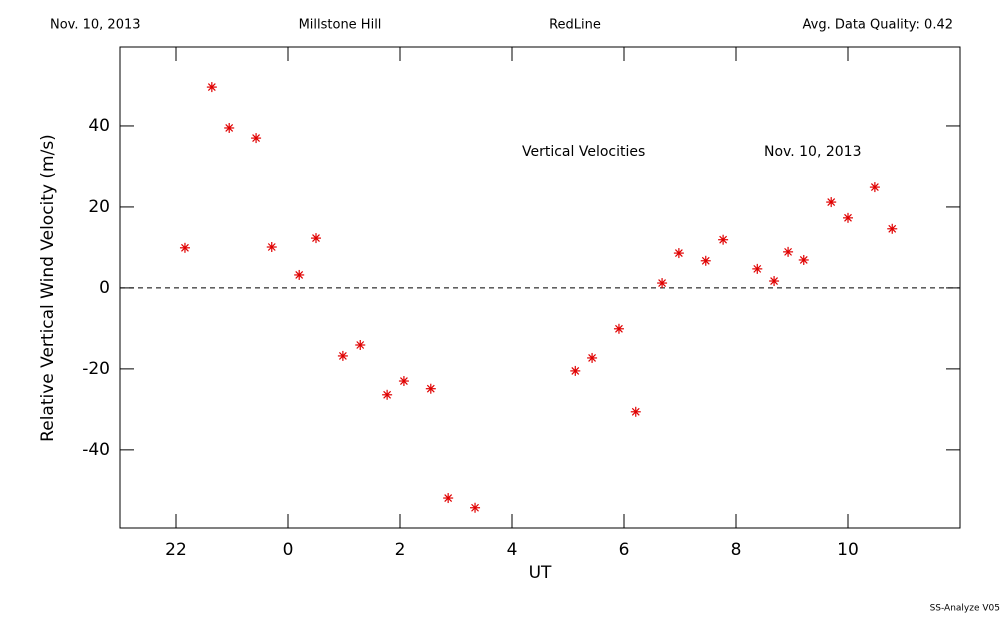 This screenshot has width=1000, height=625. Describe the element at coordinates (583, 152) in the screenshot. I see `annotation: Vertical Velocities` at that location.